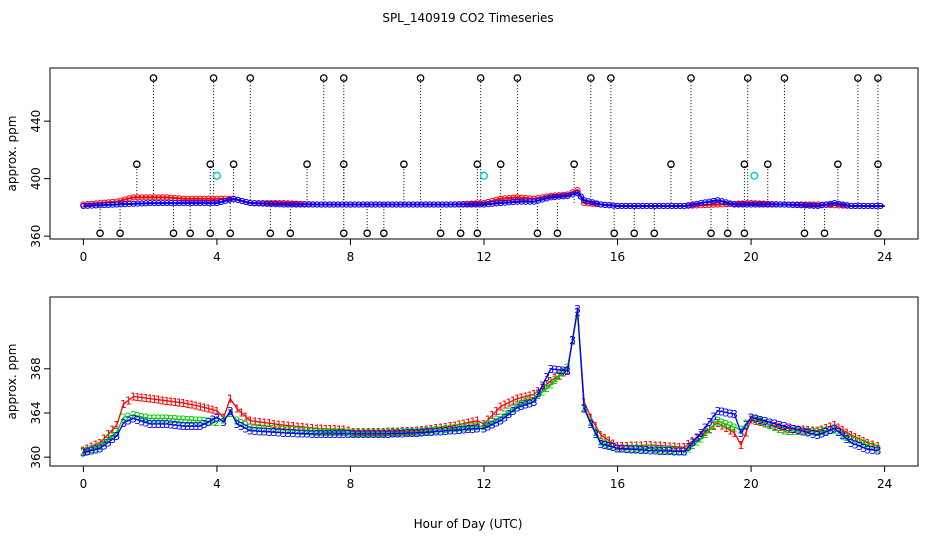 The image size is (936, 540). Describe the element at coordinates (36, 368) in the screenshot. I see `y-tick-label: 368` at that location.